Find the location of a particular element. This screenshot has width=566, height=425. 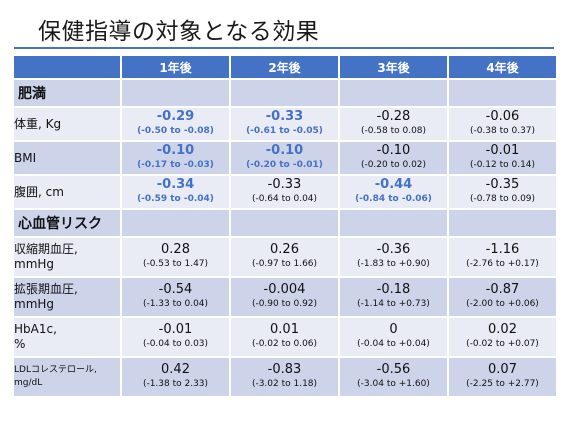

row-label: LDLコレステロール, mg/dL is located at coordinates (67, 377).